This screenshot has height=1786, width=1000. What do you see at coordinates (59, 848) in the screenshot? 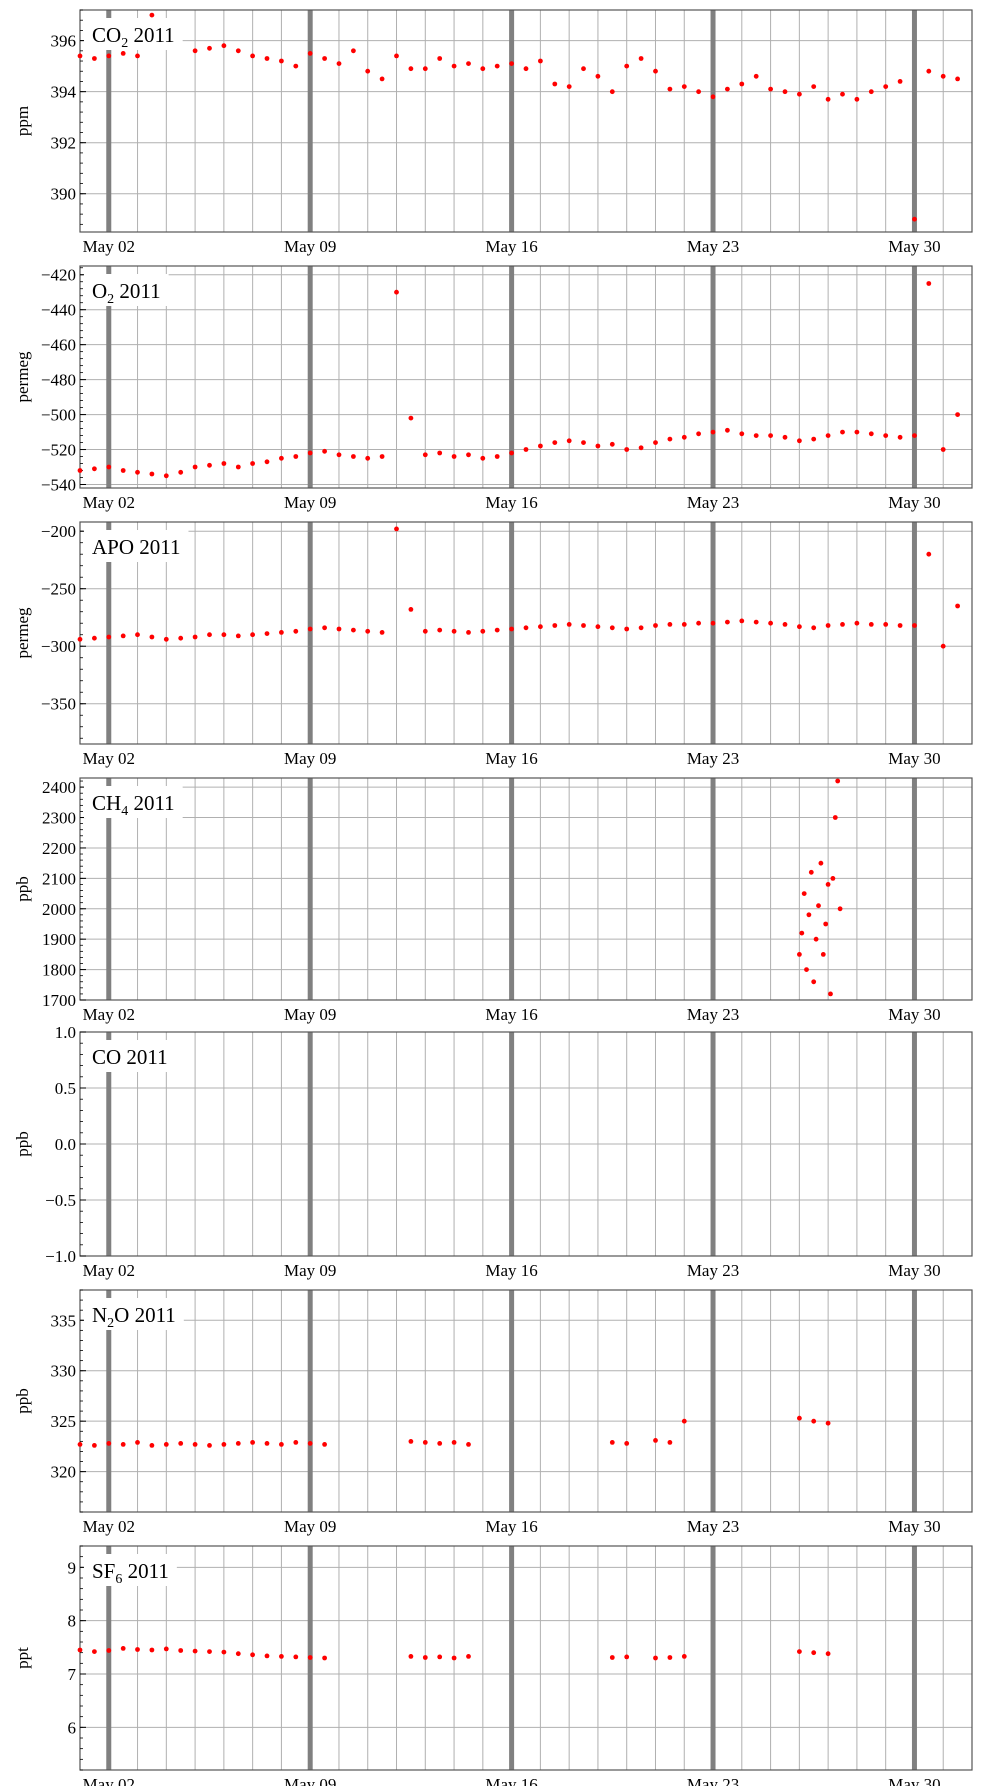
I see `y-tick-label: 2200` at bounding box center [59, 848].